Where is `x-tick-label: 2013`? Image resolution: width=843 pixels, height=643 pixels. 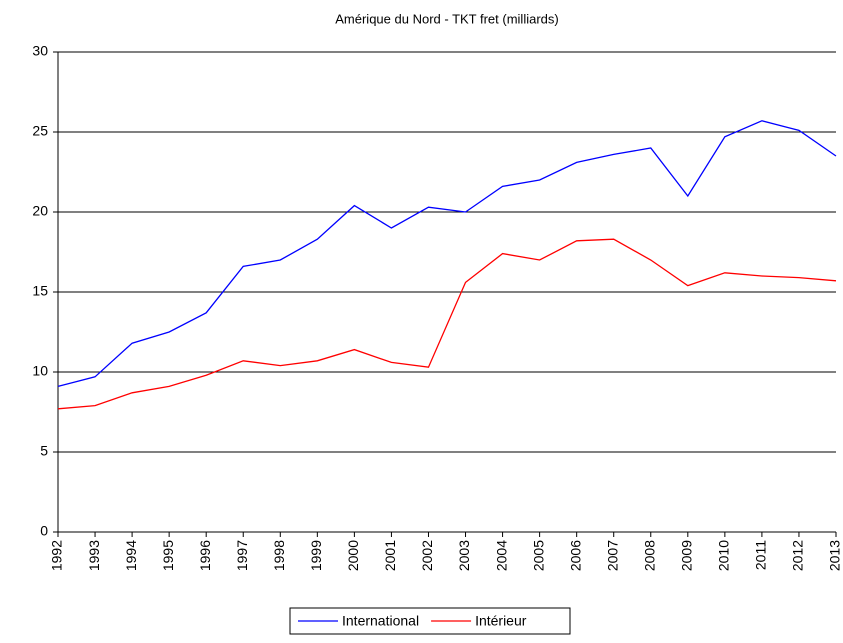
x-tick-label: 2013 is located at coordinates (835, 555).